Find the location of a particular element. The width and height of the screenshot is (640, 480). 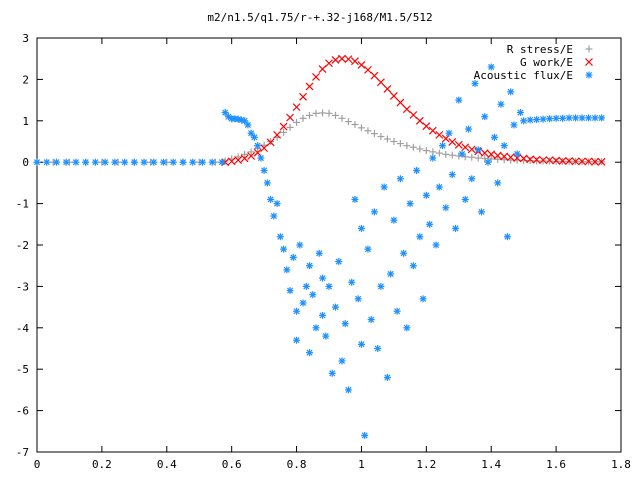

y-tick-label: 1 is located at coordinates (25, 121).